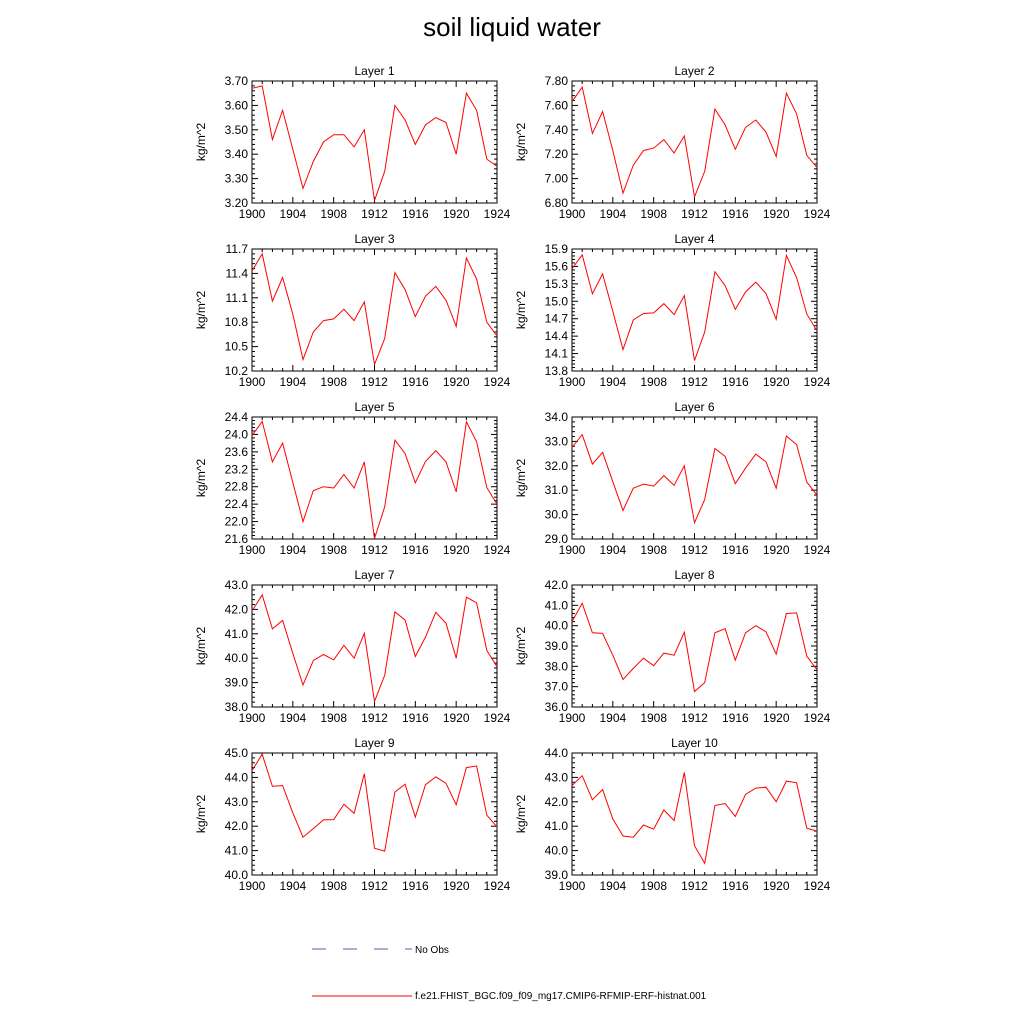 The height and width of the screenshot is (1024, 1024). What do you see at coordinates (557, 354) in the screenshot?
I see `y-tick-label: 14.1` at bounding box center [557, 354].